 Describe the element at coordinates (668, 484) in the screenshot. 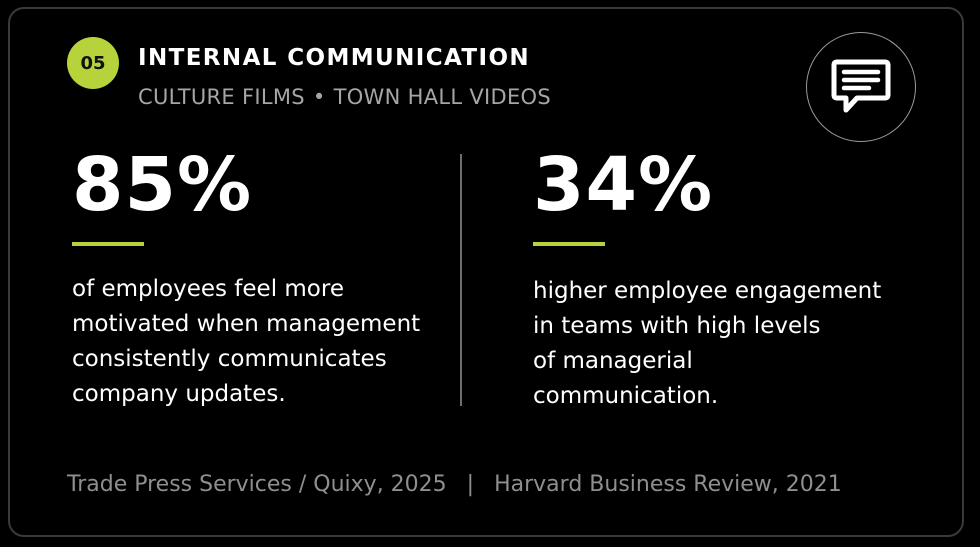

I see `source-right: Harvard Business Review, 2021` at that location.